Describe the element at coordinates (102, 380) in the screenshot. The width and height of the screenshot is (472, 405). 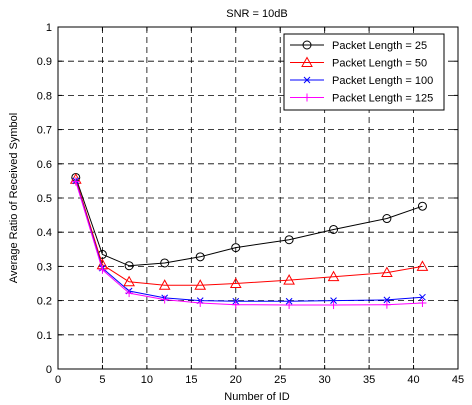
I see `x-tick-label: 5` at that location.